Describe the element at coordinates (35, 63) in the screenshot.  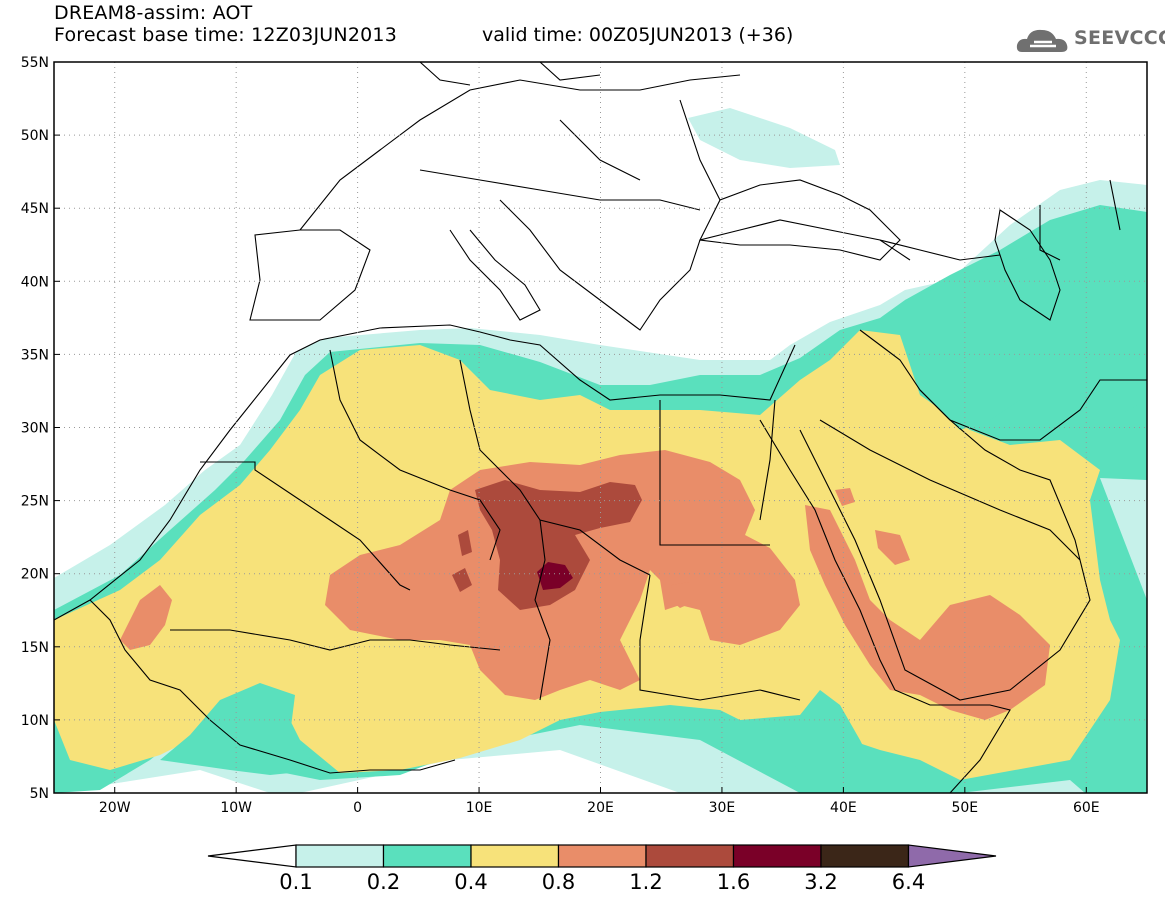
I see `tick-label-lat: 55N` at that location.